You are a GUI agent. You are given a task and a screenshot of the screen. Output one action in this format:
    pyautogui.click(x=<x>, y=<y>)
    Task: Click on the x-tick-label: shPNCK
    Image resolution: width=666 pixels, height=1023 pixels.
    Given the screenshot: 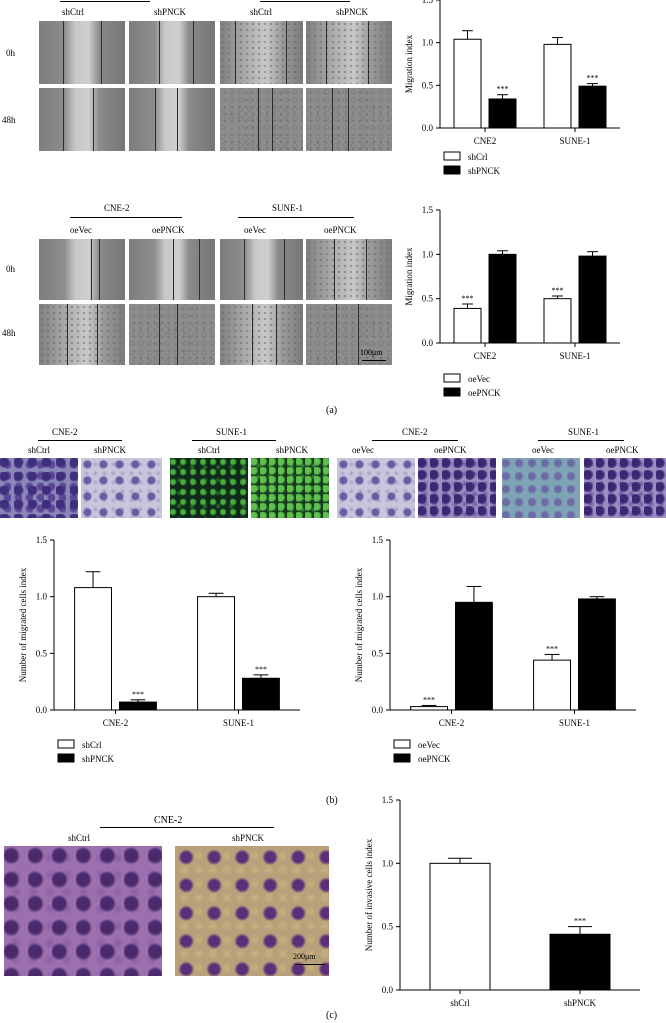 What is the action you would take?
    pyautogui.click(x=580, y=1003)
    